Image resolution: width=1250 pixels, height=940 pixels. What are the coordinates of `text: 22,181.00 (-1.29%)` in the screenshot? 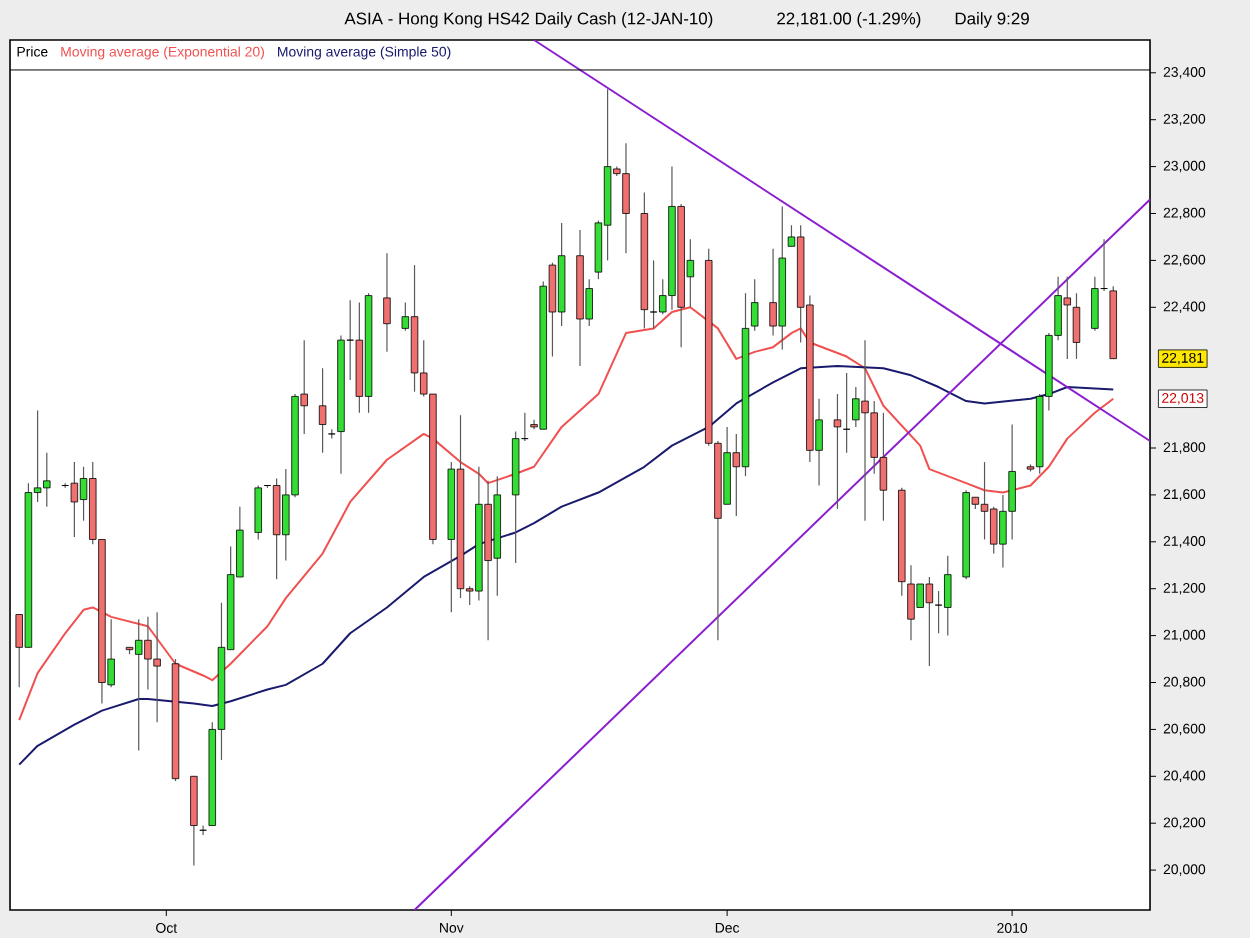 It's located at (849, 20).